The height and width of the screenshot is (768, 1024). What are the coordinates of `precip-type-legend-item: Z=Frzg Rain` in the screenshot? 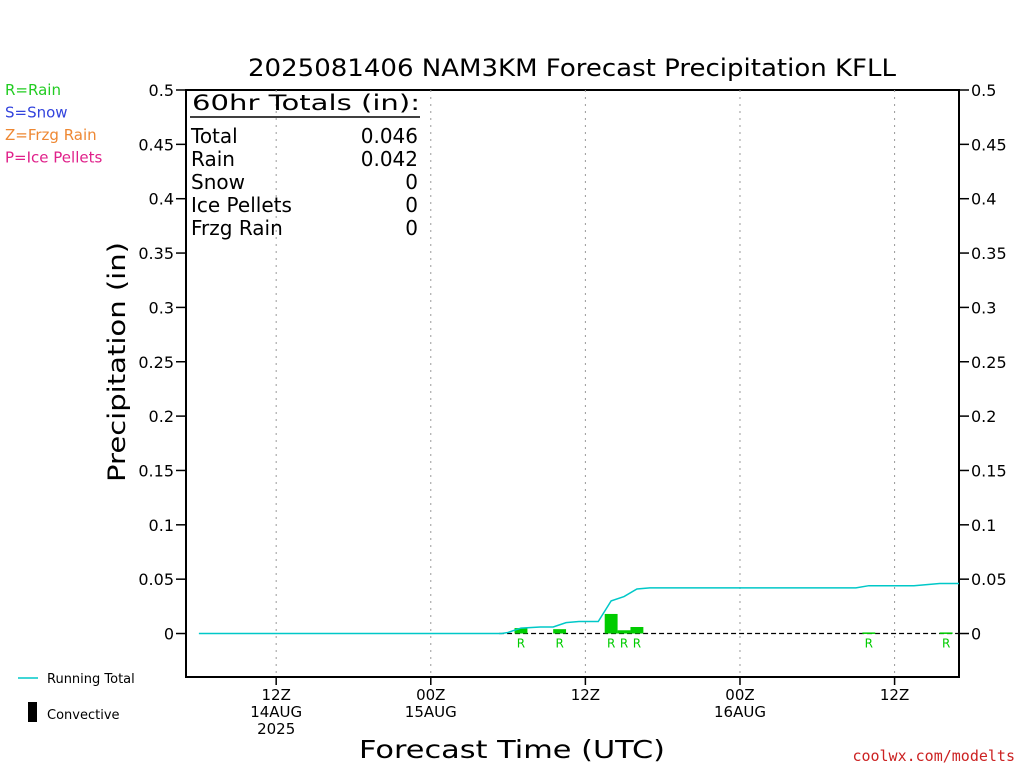 It's located at (51, 135).